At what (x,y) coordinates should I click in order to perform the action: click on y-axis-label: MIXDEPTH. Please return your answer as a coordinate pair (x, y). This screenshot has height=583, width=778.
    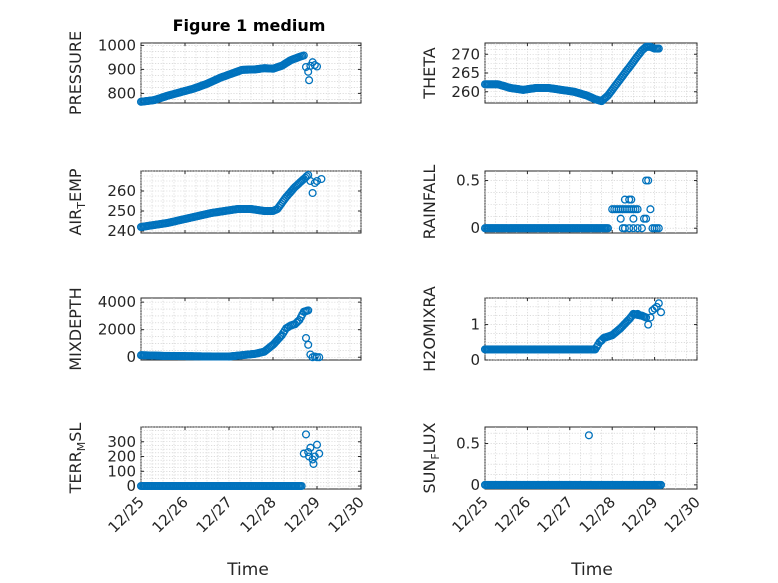
    Looking at the image, I should click on (75, 328).